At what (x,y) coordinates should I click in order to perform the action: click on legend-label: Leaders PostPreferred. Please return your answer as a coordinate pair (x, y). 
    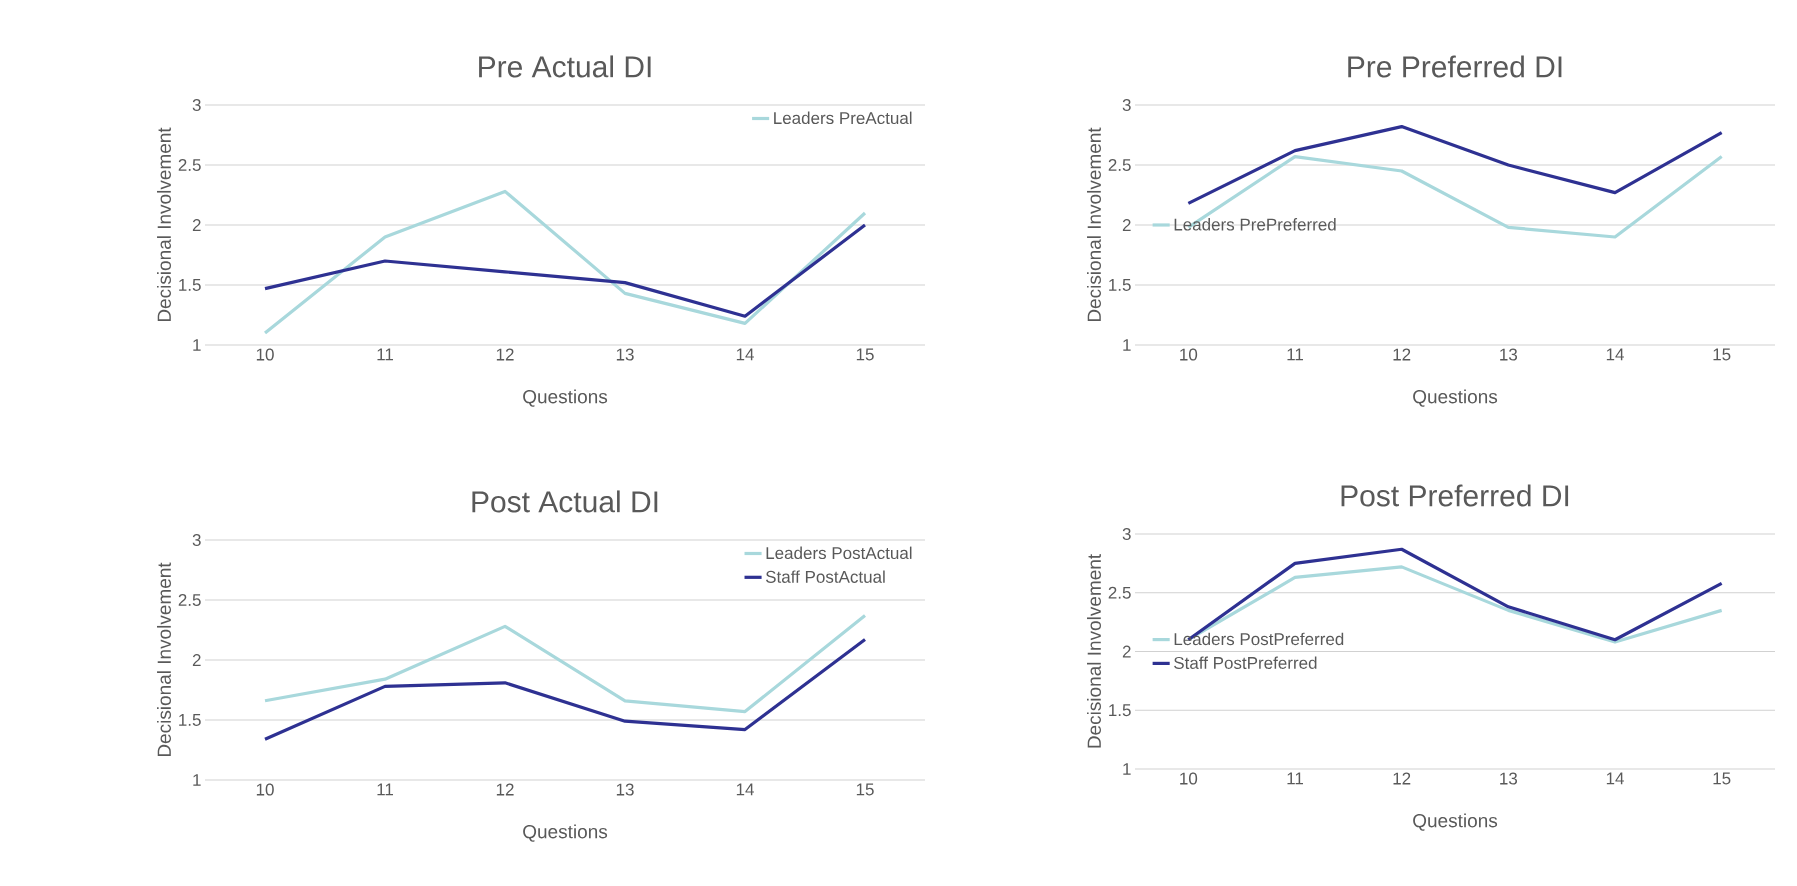
    Looking at the image, I should click on (1259, 639).